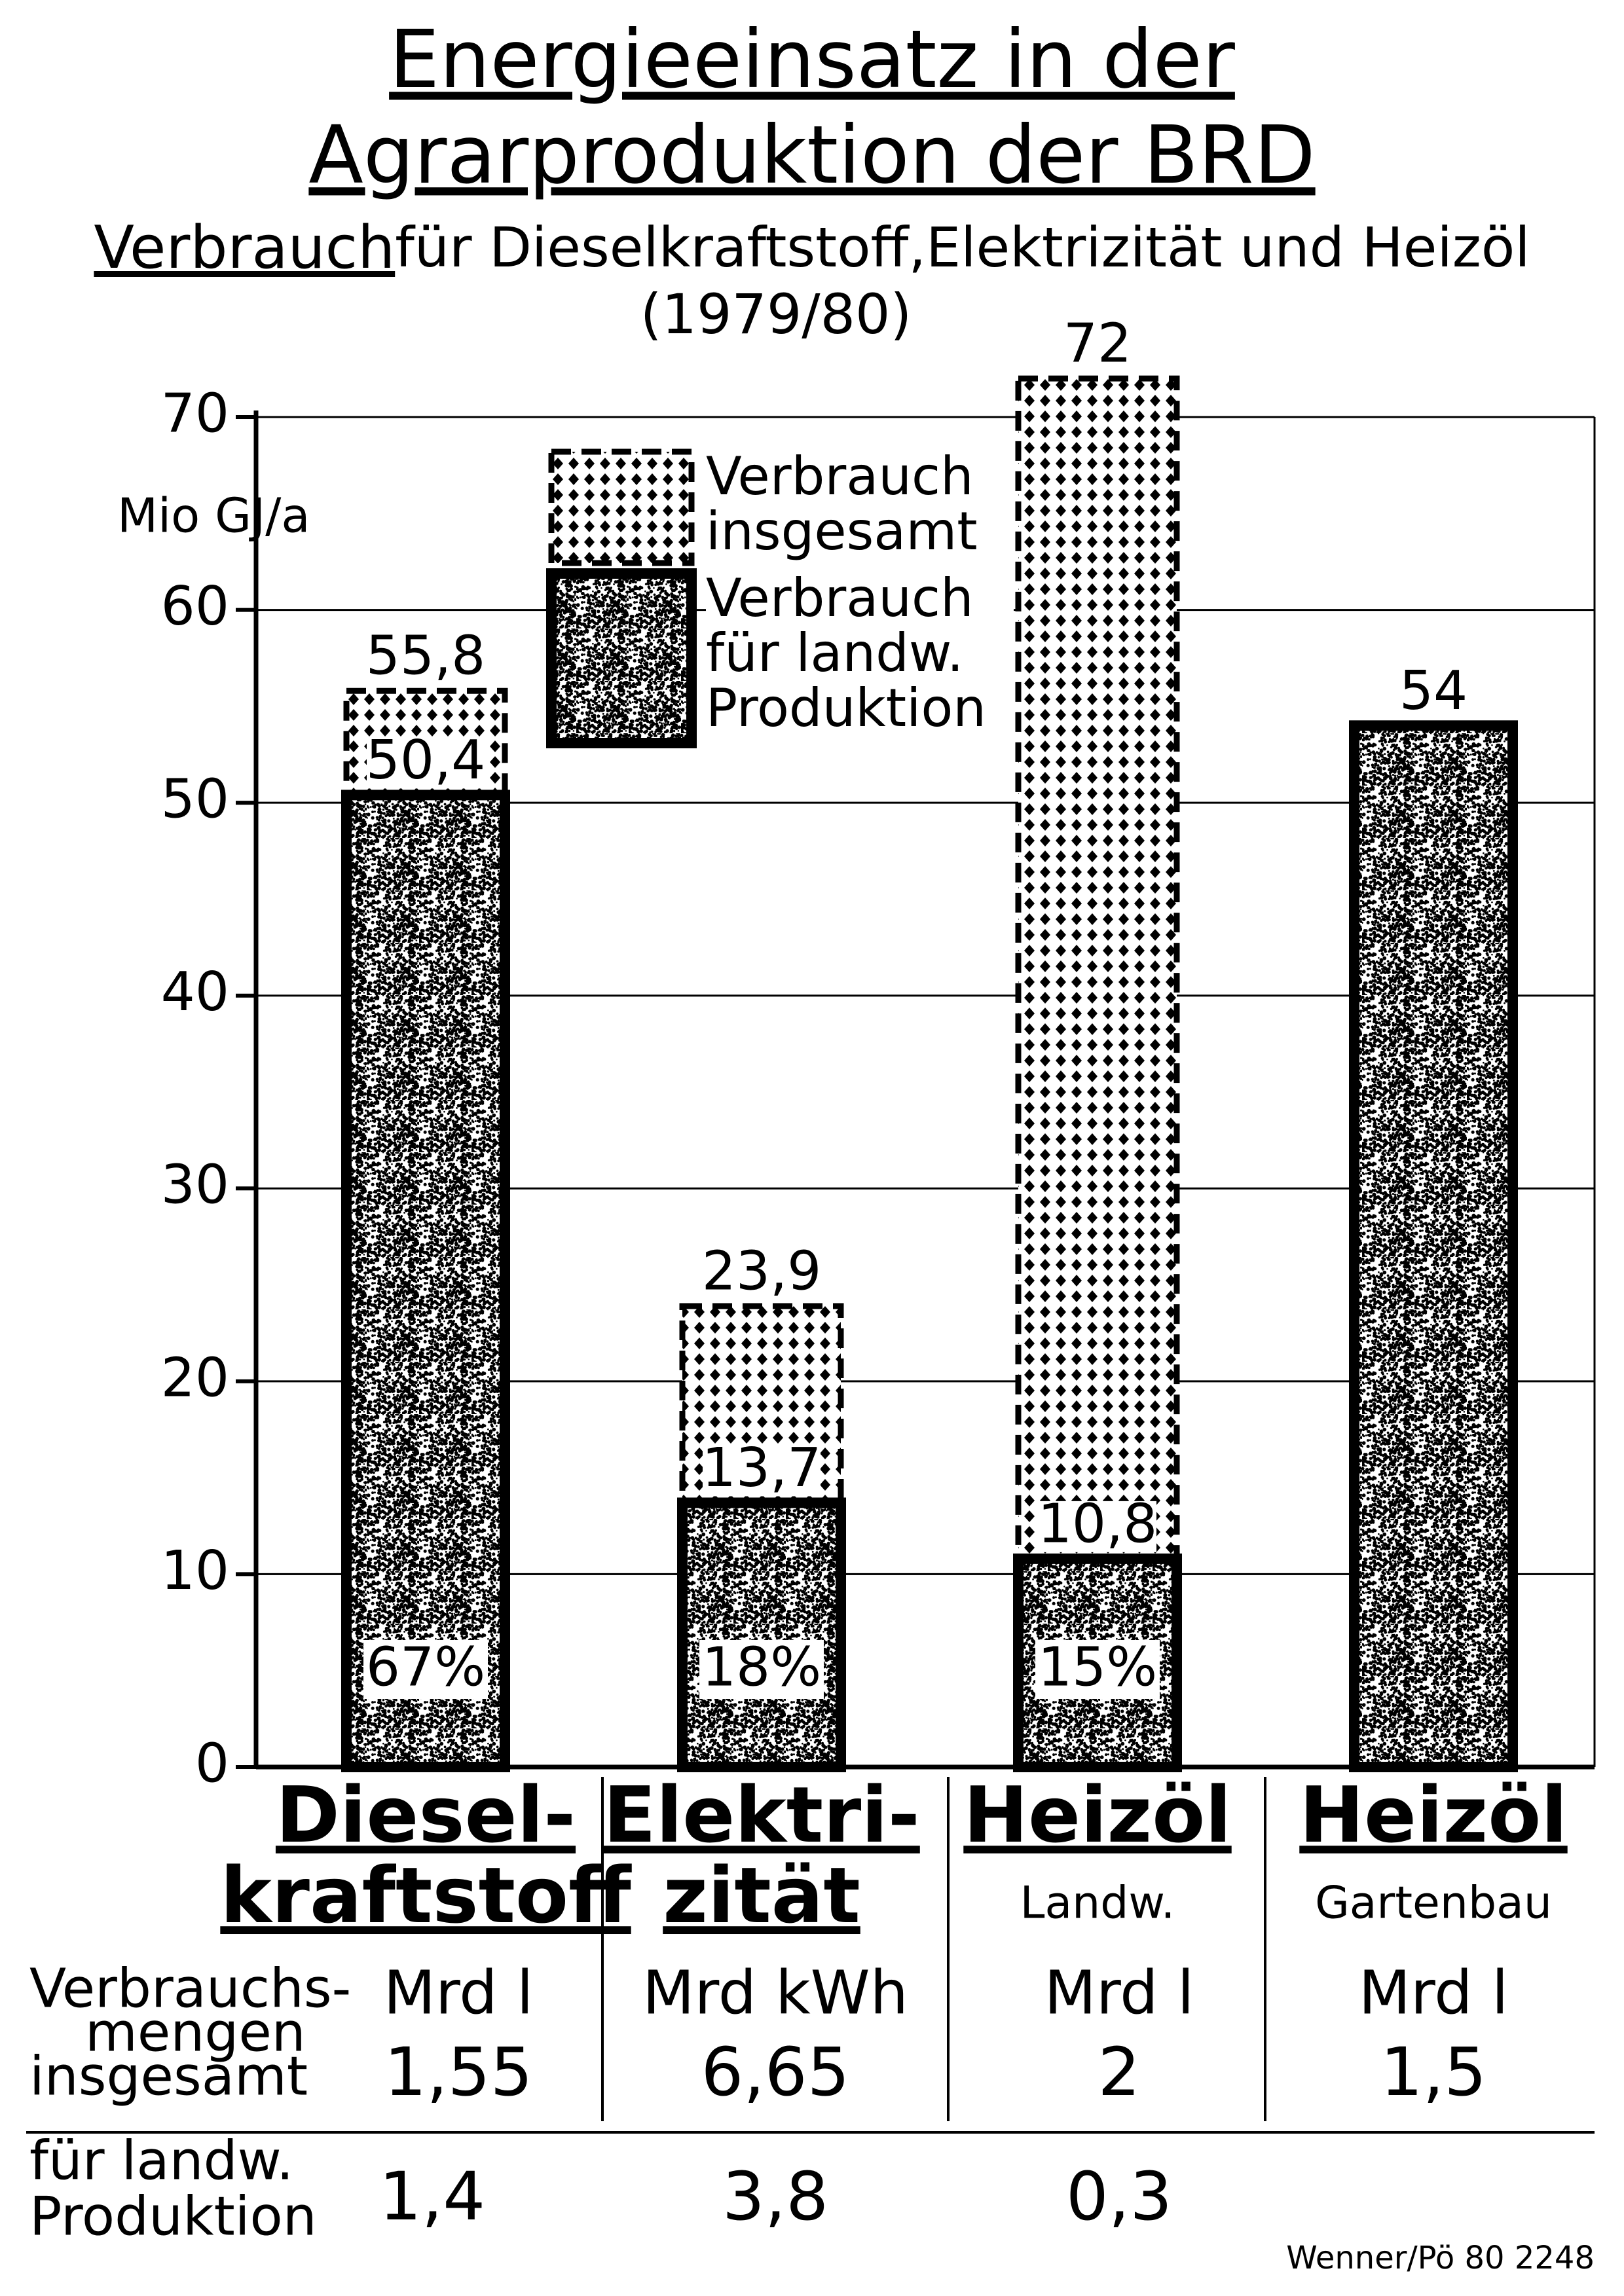 This screenshot has width=1624, height=2296. What do you see at coordinates (195, 1571) in the screenshot?
I see `y-tick-label: 10` at bounding box center [195, 1571].